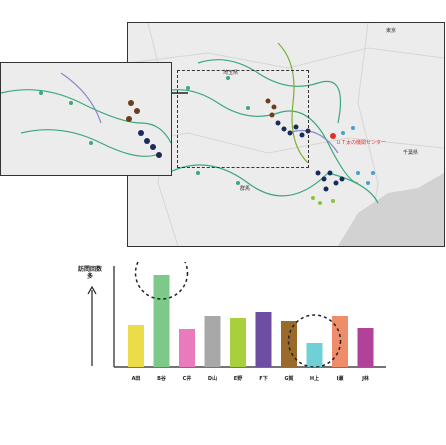  I want to click on zoom-region, so click(243, 119).